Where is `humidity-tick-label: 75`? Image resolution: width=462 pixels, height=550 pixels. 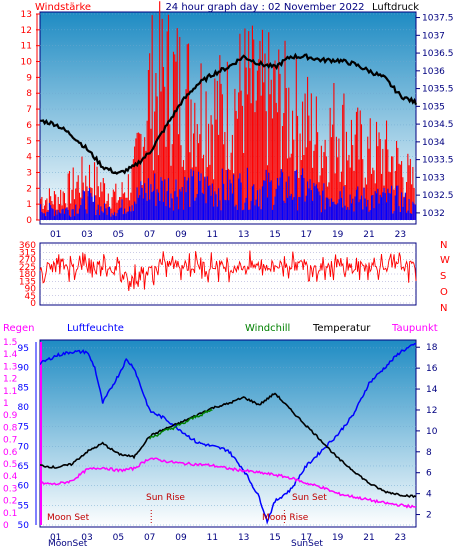 humidity-tick-label: 75 is located at coordinates (23, 428).